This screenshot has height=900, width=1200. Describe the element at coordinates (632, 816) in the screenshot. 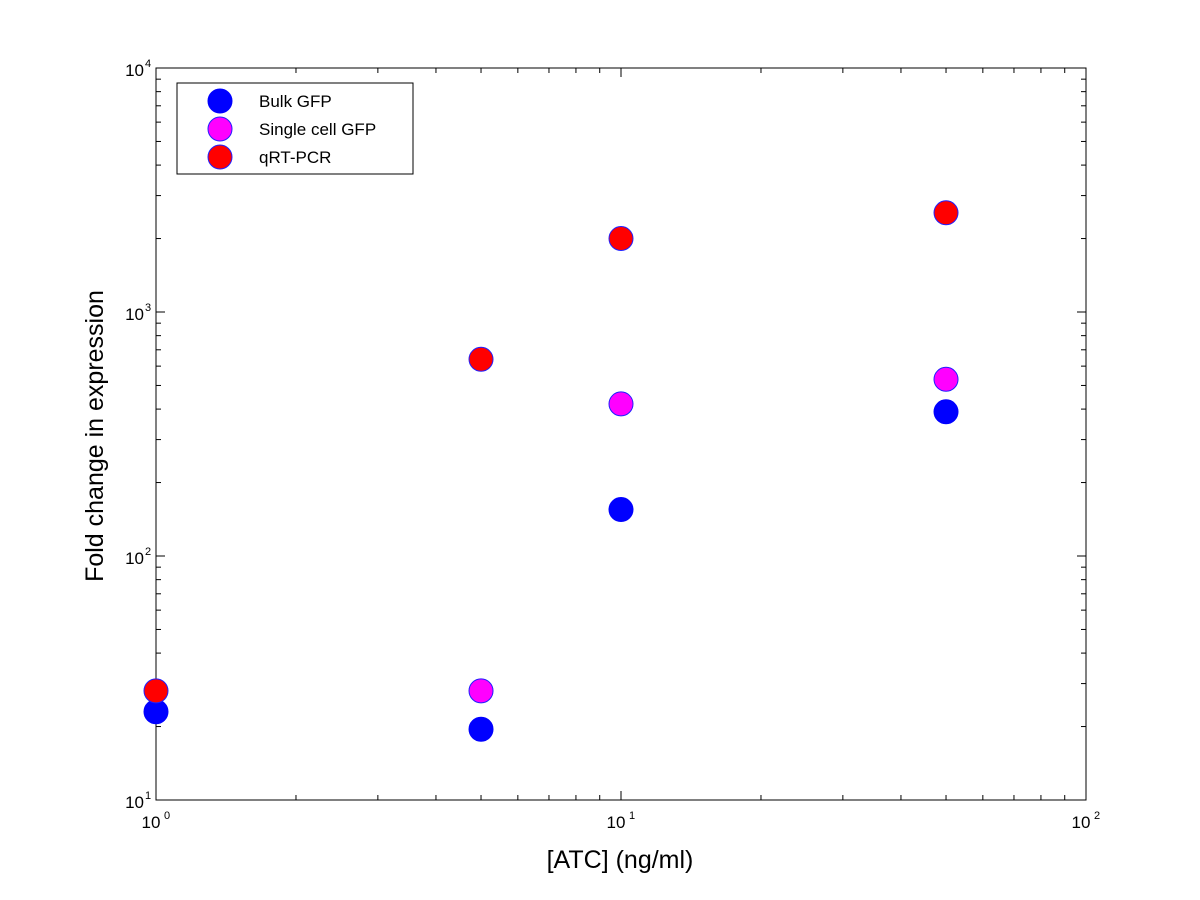

I see `x-tick-exponent: 1` at that location.